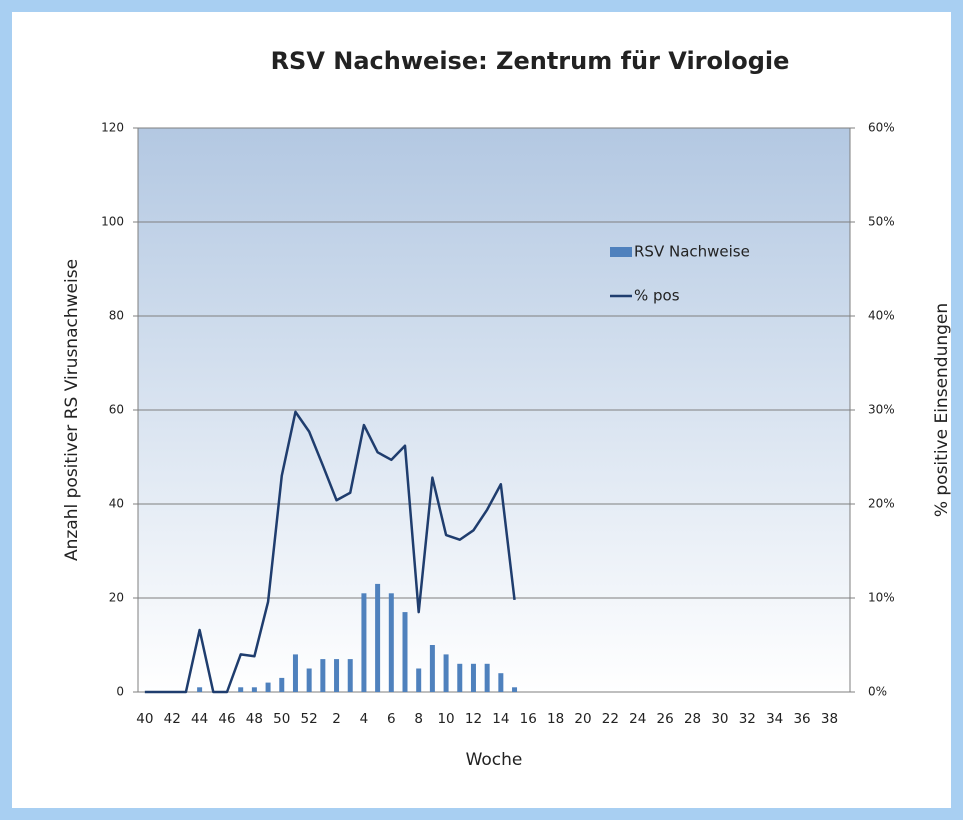  Describe the element at coordinates (719, 719) in the screenshot. I see `x-tick-label: 30` at that location.